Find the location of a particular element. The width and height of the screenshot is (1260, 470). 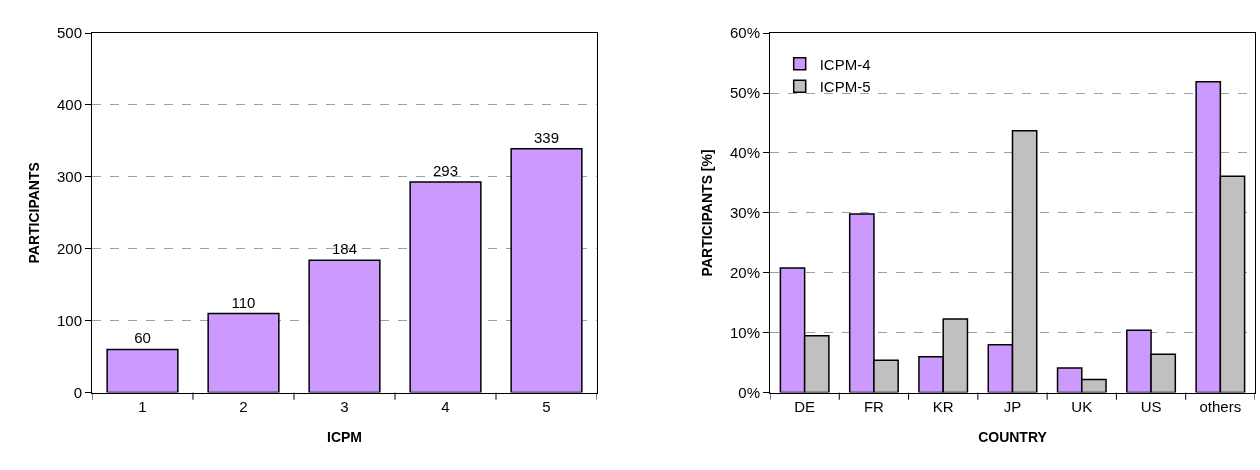

x-tick-label: 5 is located at coordinates (546, 406).